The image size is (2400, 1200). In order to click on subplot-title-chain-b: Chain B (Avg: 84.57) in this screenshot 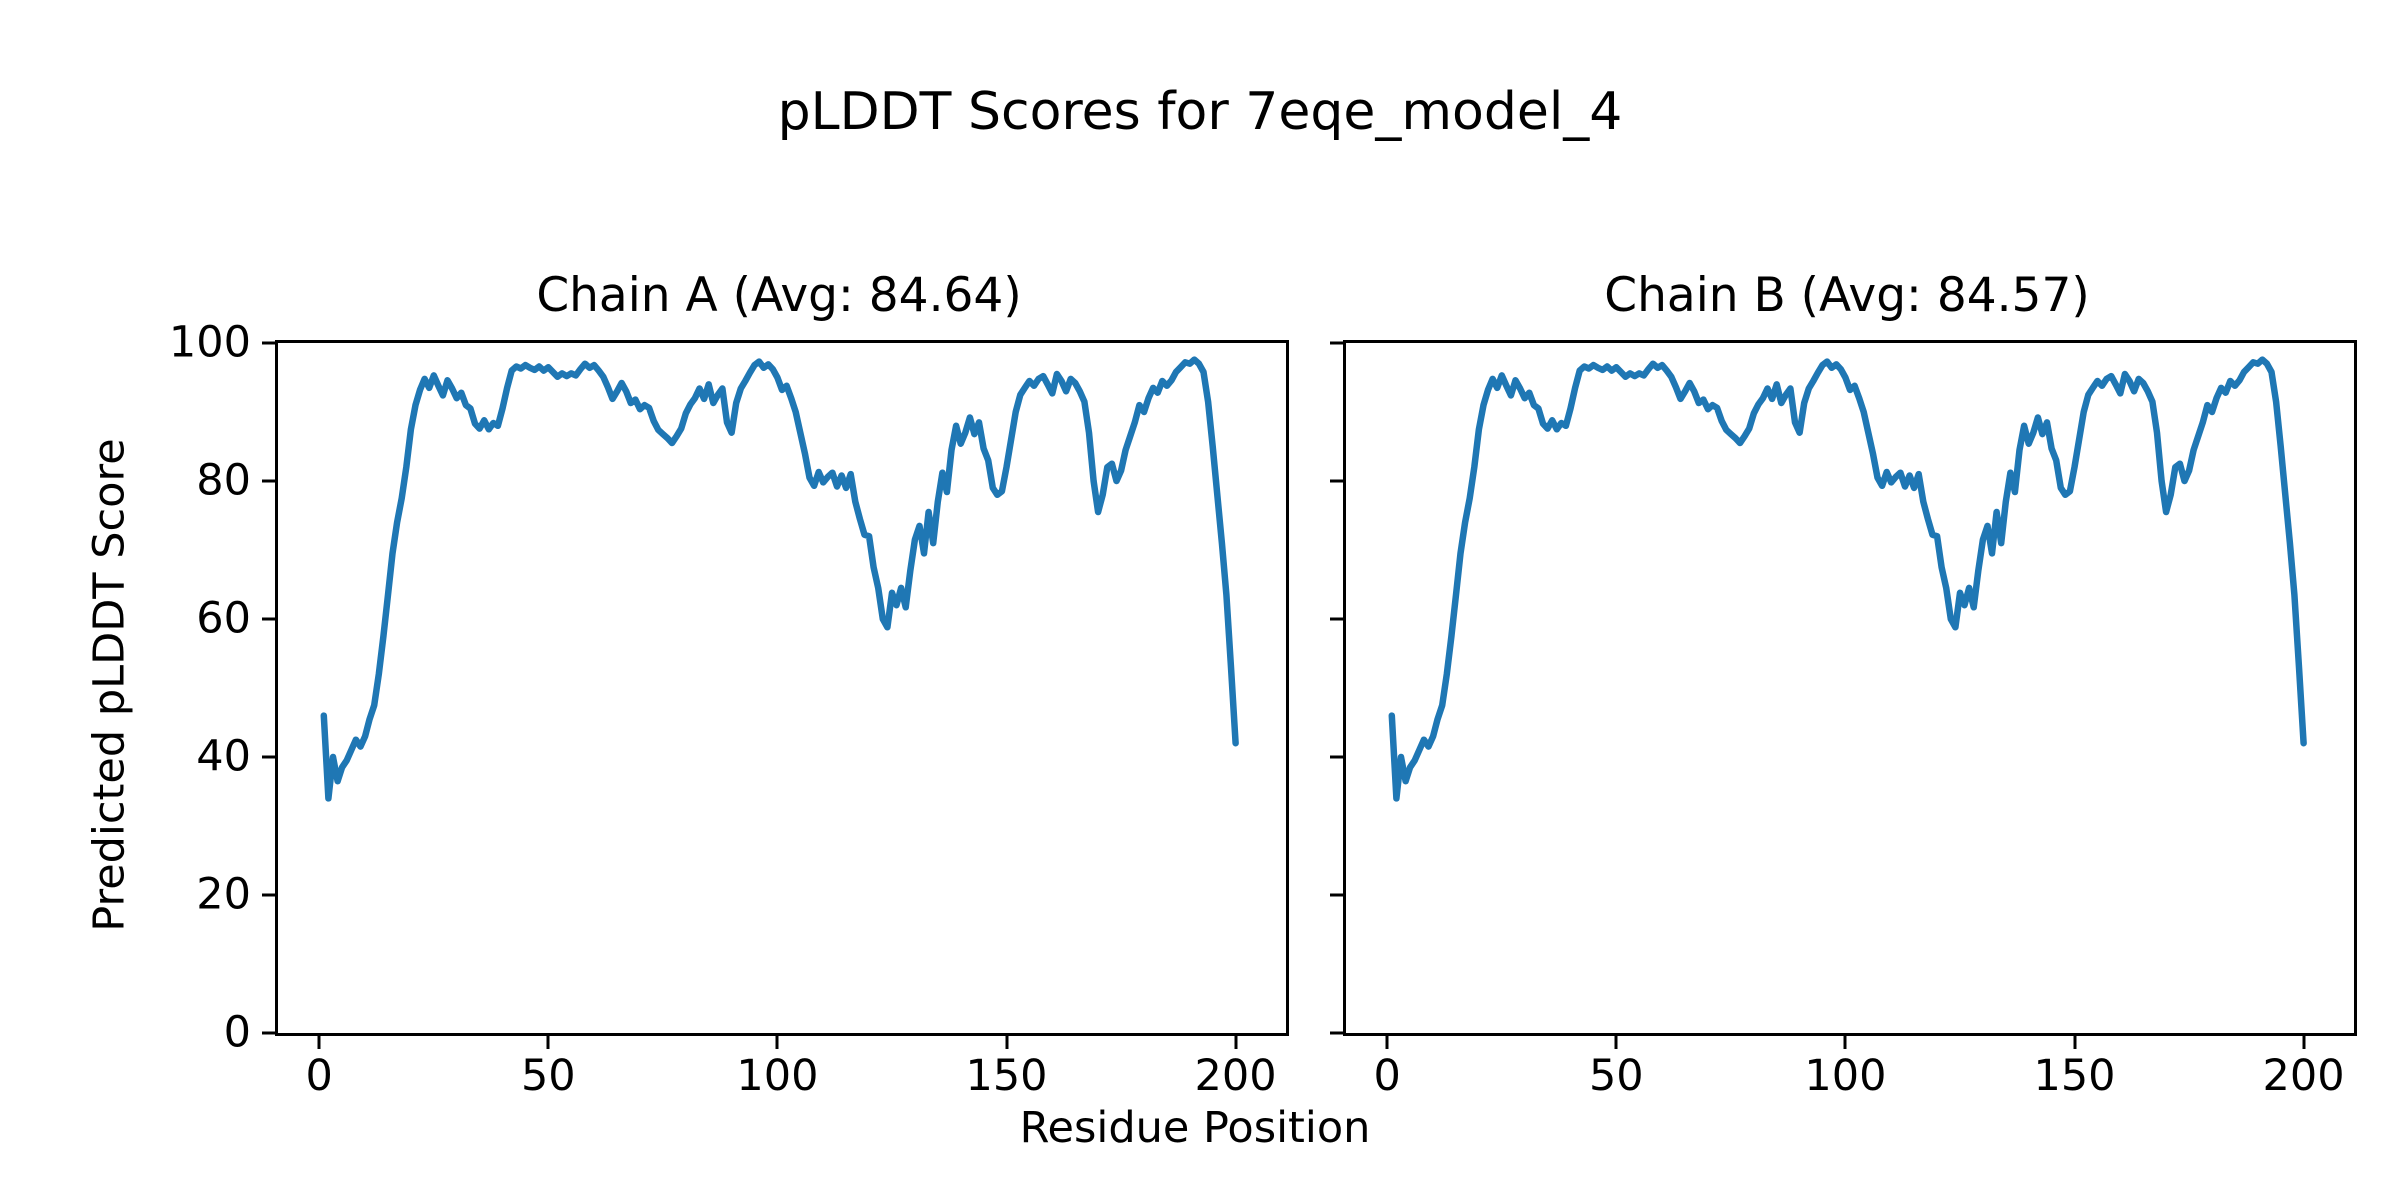, I will do `click(1847, 295)`.